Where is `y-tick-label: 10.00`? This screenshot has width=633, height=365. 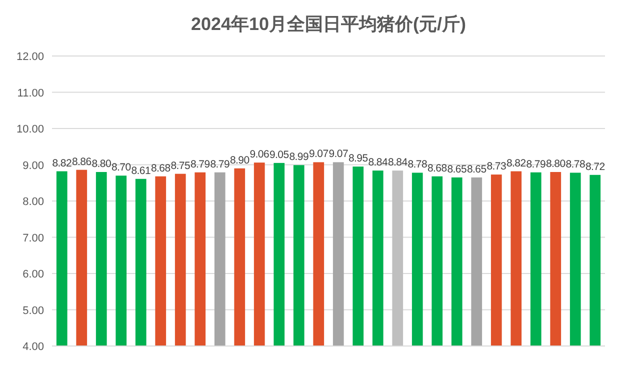
y-tick-label: 10.00 is located at coordinates (30, 130).